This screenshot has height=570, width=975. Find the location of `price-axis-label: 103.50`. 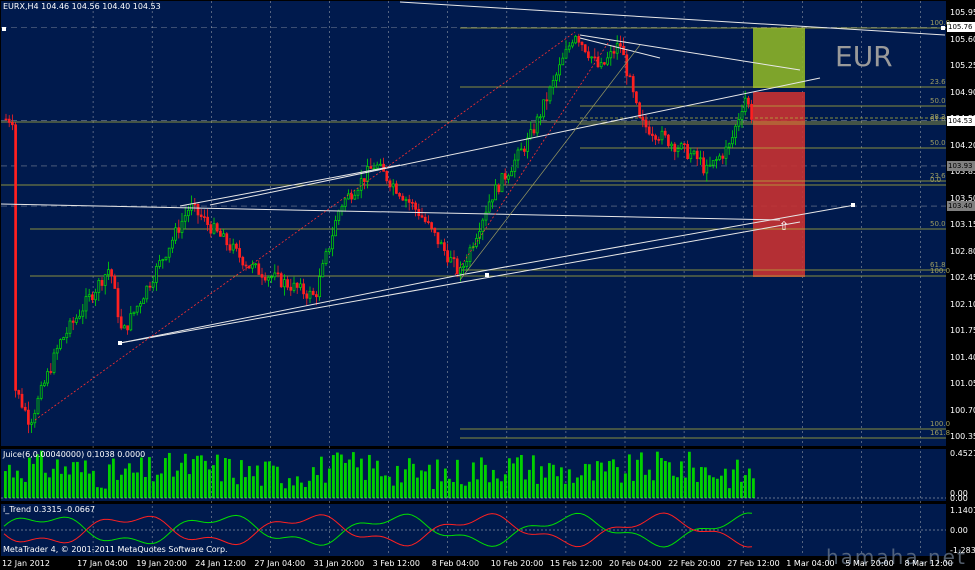

price-axis-label: 103.50 is located at coordinates (962, 198).